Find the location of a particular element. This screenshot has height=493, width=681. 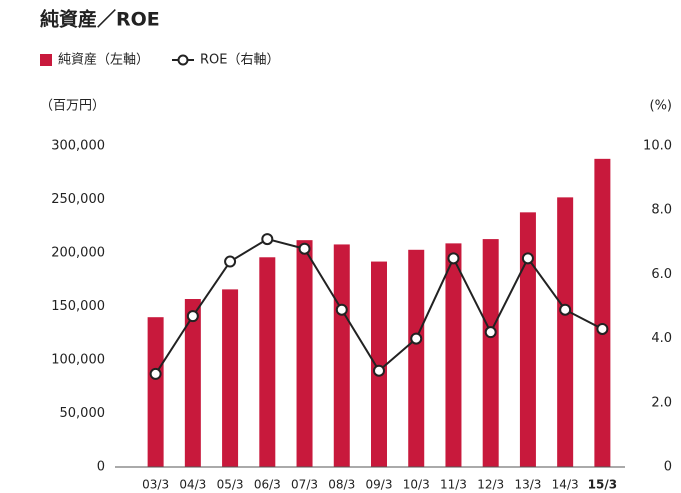

x-tick-label: 06/3 is located at coordinates (267, 485).